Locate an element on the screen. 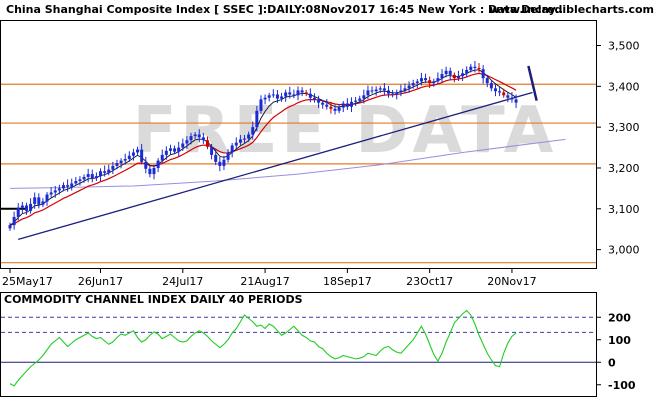 Image resolution: width=660 pixels, height=400 pixels. price-y-tick-label: 3,000 is located at coordinates (624, 250).